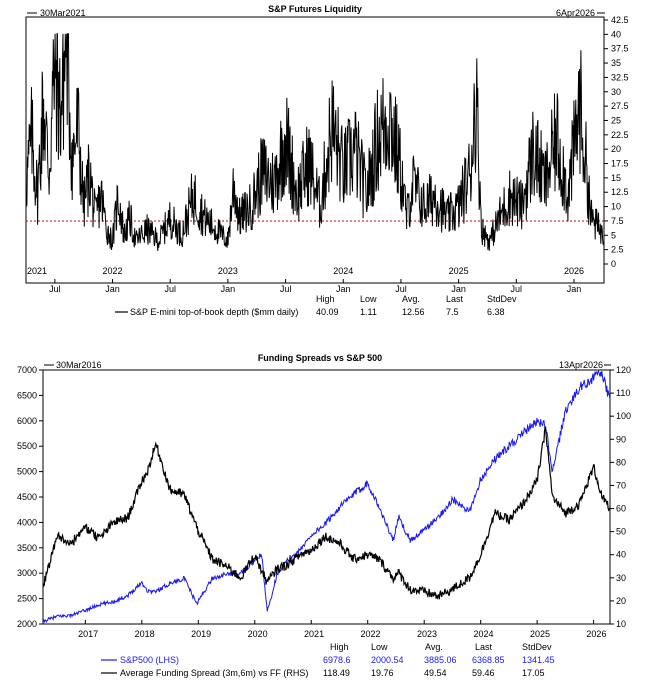 Image resolution: width=651 pixels, height=687 pixels. What do you see at coordinates (339, 647) in the screenshot?
I see `chart2-stat-header-high: High` at bounding box center [339, 647].